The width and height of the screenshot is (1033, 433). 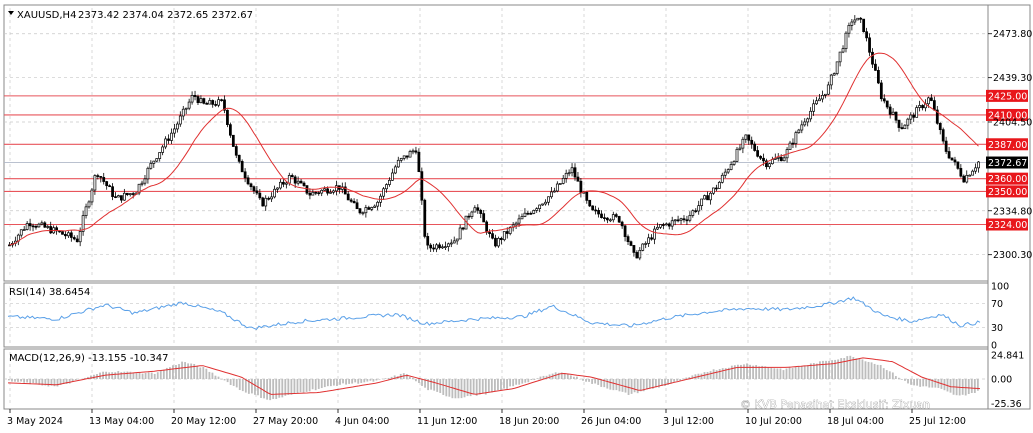 I want to click on rsi-indicator, so click(x=494, y=313).